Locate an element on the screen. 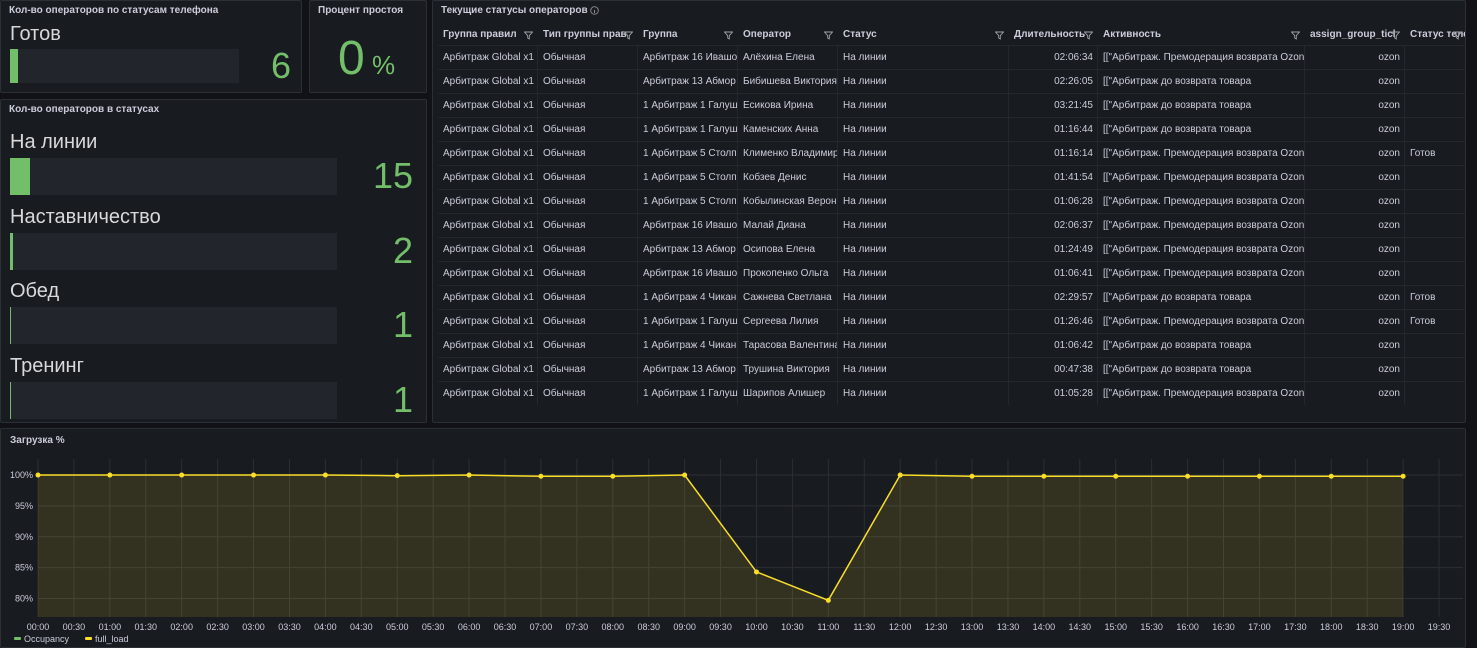 The height and width of the screenshot is (648, 1477). table-cell: 1 Арбитраж 4 Чикан is located at coordinates (688, 297).